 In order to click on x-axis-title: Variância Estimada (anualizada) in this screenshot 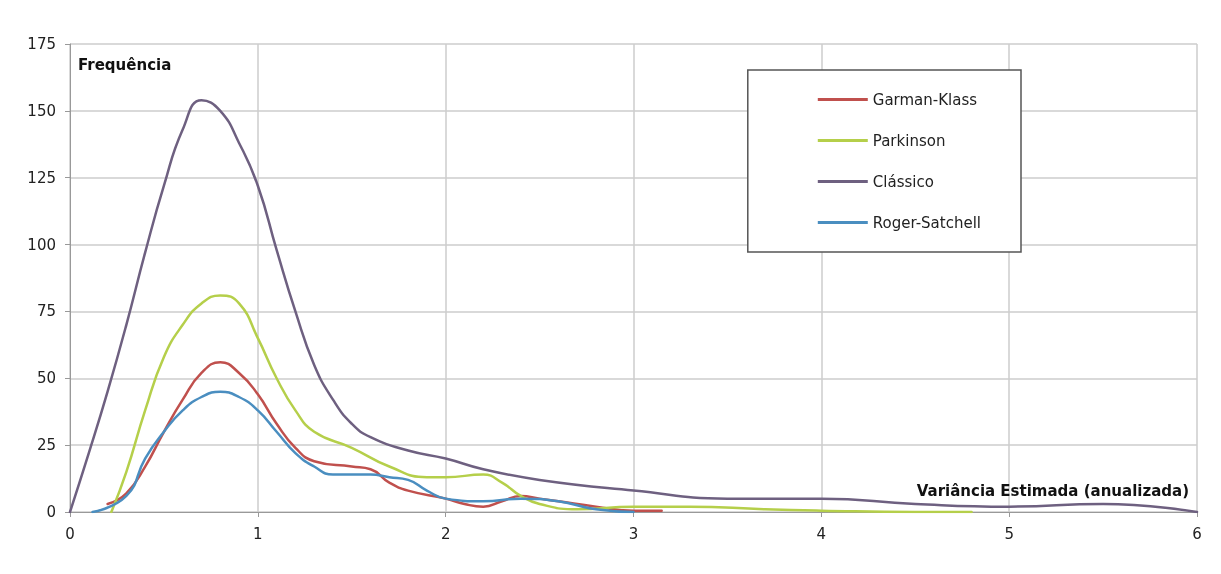, I will do `click(1052, 490)`.